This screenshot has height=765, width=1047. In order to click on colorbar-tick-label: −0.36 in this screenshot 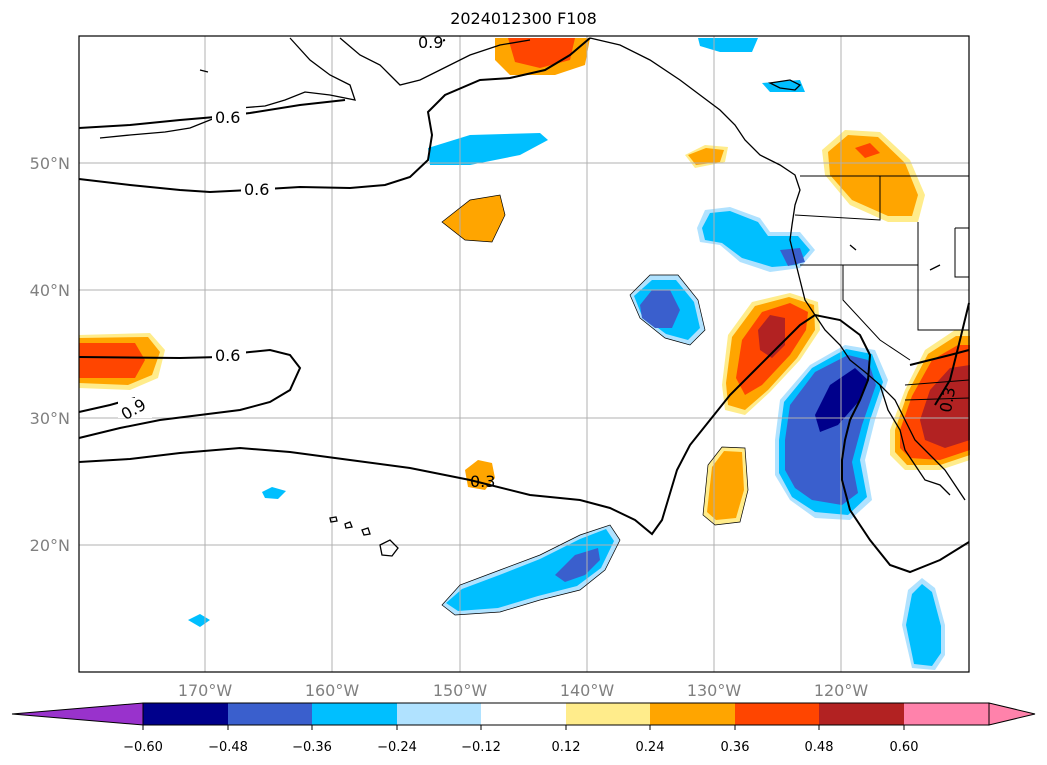, I will do `click(312, 747)`.